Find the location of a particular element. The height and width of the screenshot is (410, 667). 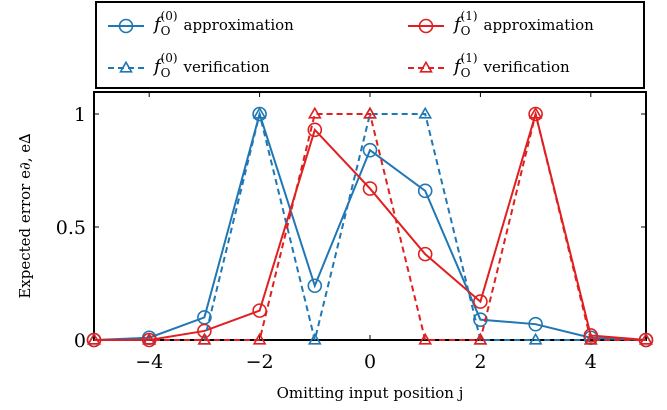

legend-label: fO(1) verification is located at coordinates (511, 65).